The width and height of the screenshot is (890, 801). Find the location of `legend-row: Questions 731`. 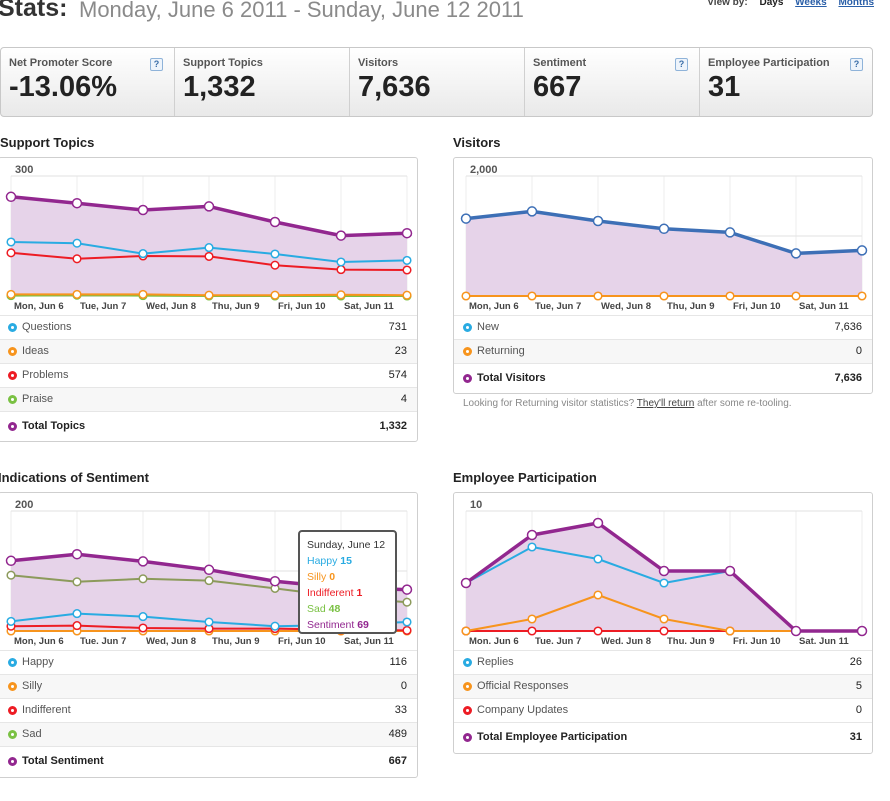

legend-row: Questions 731 is located at coordinates (208, 327).